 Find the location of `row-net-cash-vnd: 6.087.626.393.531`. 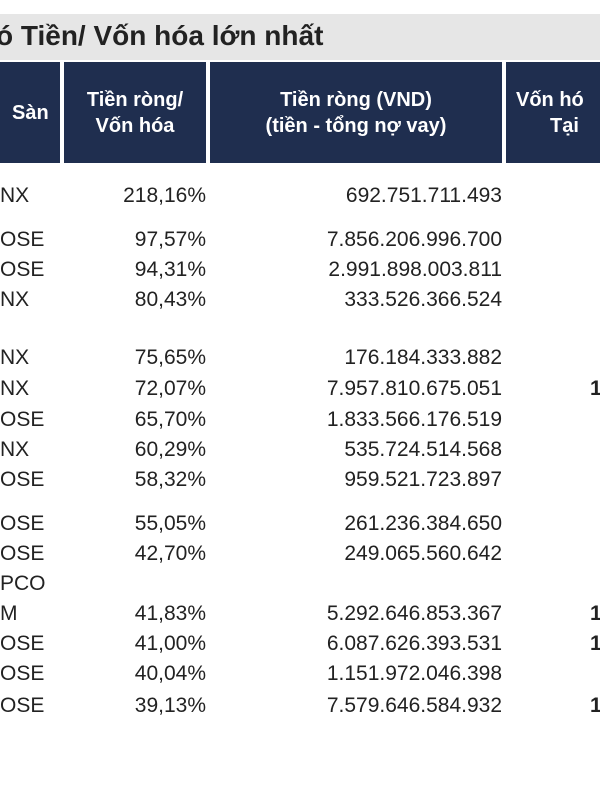

row-net-cash-vnd: 6.087.626.393.531 is located at coordinates (414, 643).